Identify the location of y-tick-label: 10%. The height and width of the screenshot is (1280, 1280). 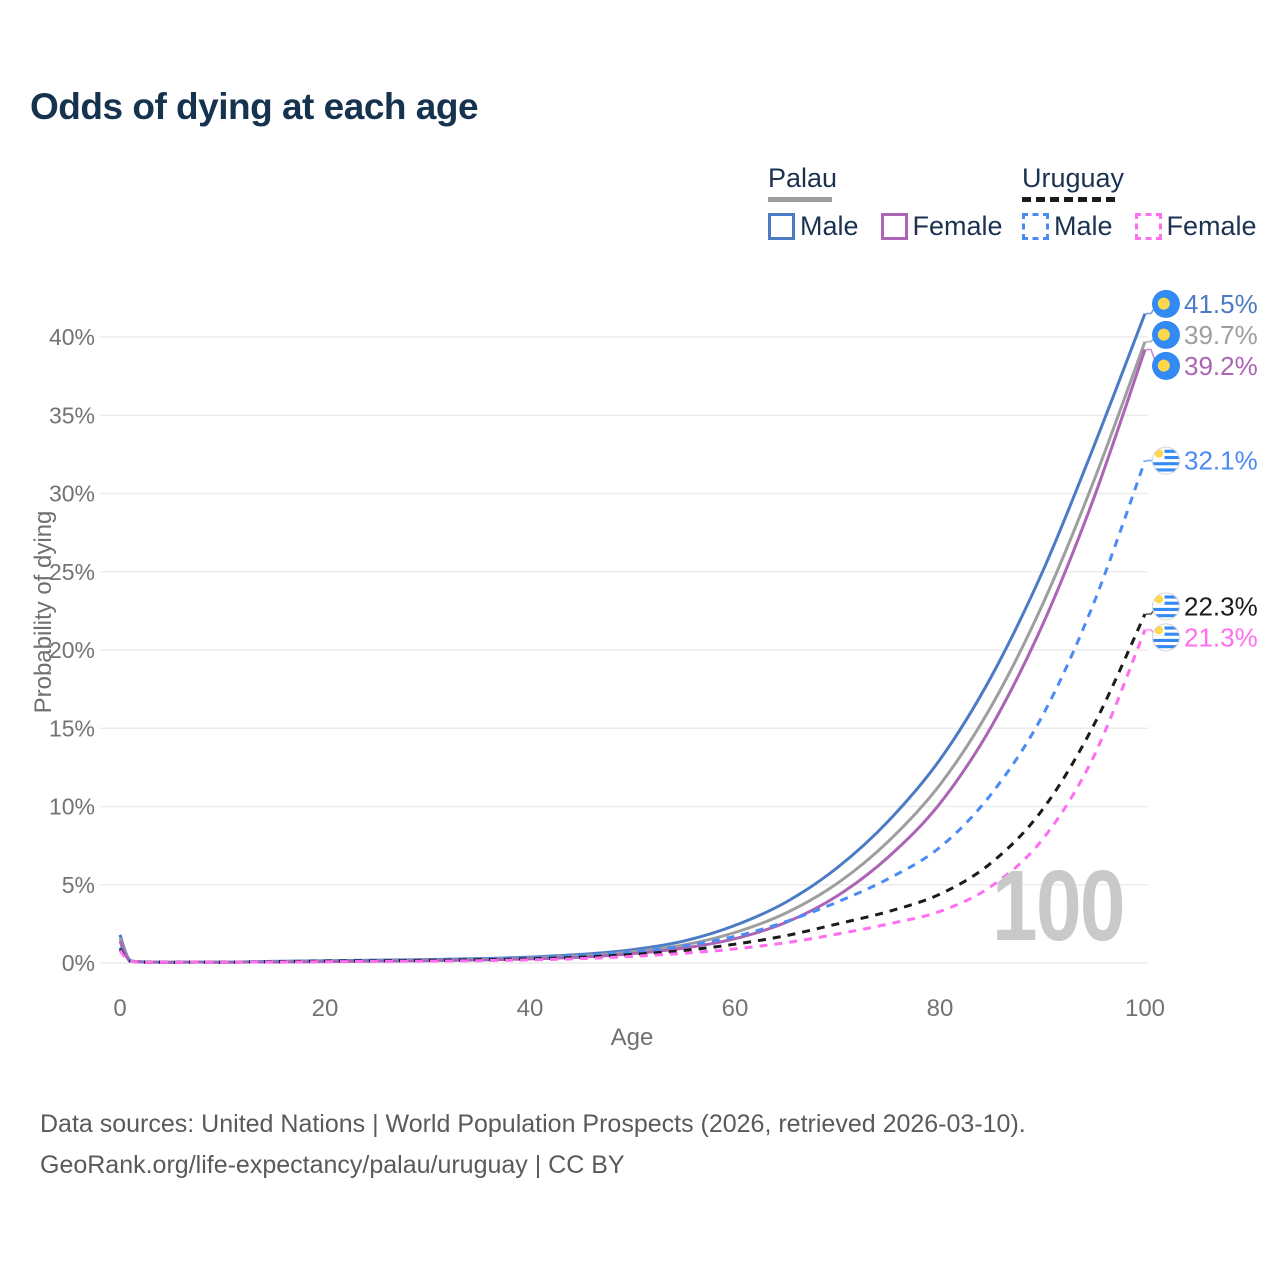
(72, 807).